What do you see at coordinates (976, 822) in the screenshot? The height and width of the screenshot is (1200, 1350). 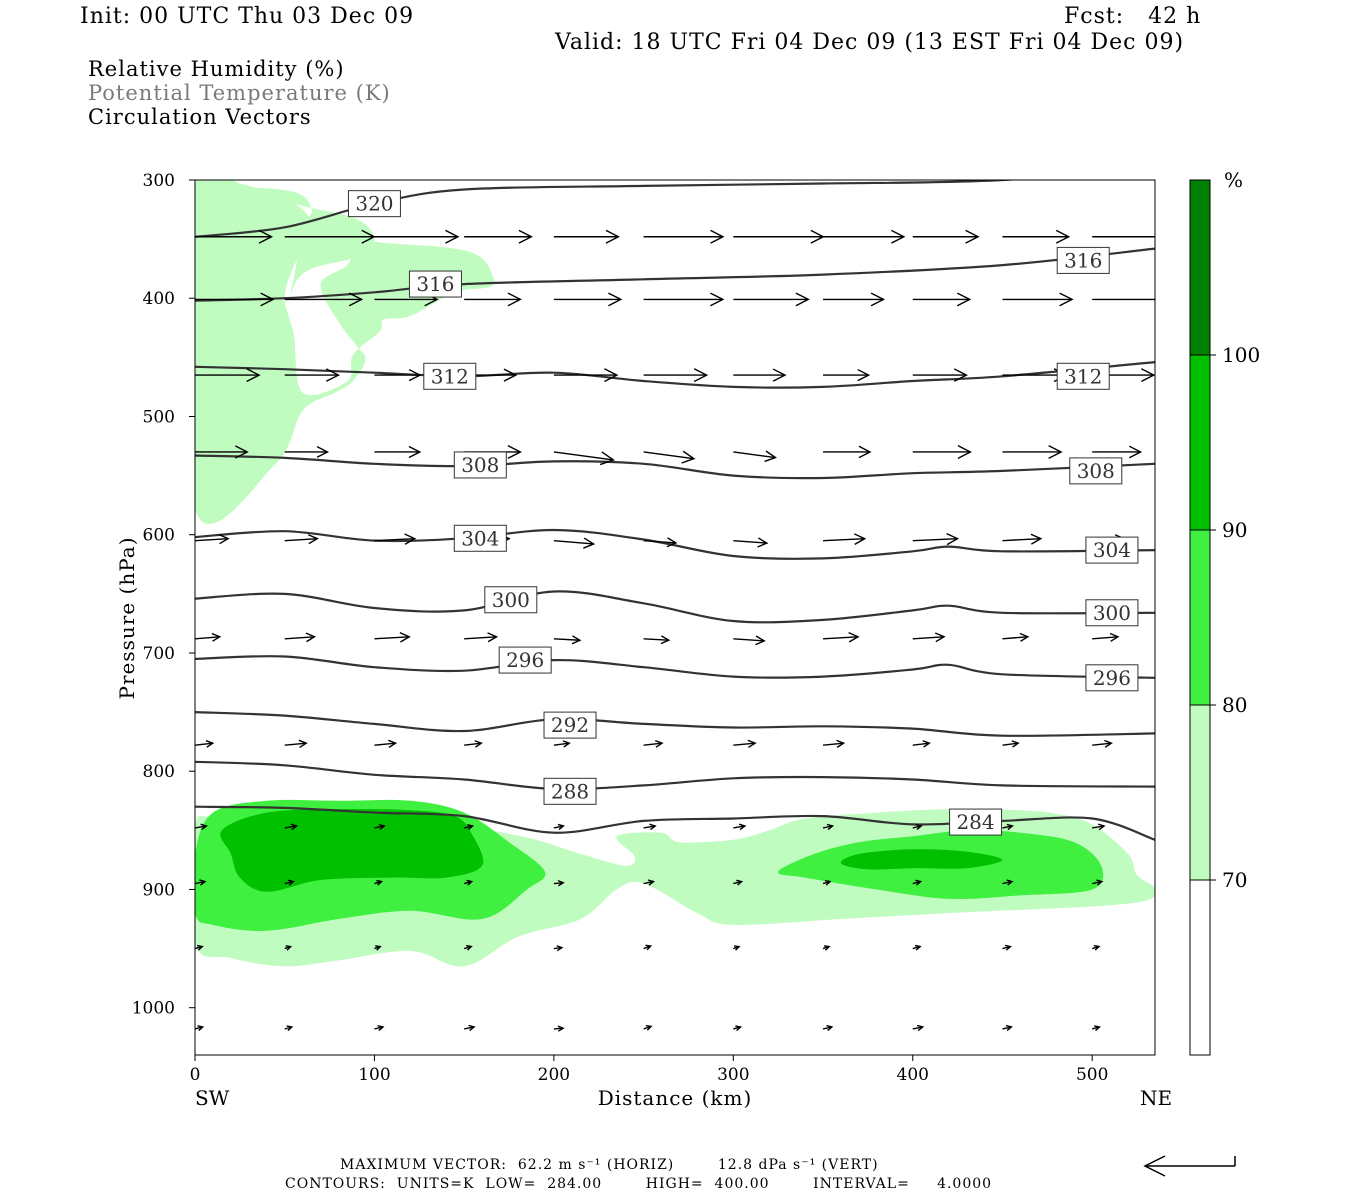 I see `theta-label-284: 284` at bounding box center [976, 822].